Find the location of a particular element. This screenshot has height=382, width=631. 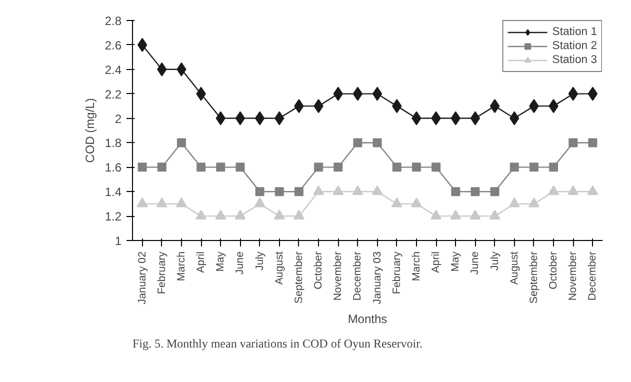

x-axis-title: Months is located at coordinates (368, 319).